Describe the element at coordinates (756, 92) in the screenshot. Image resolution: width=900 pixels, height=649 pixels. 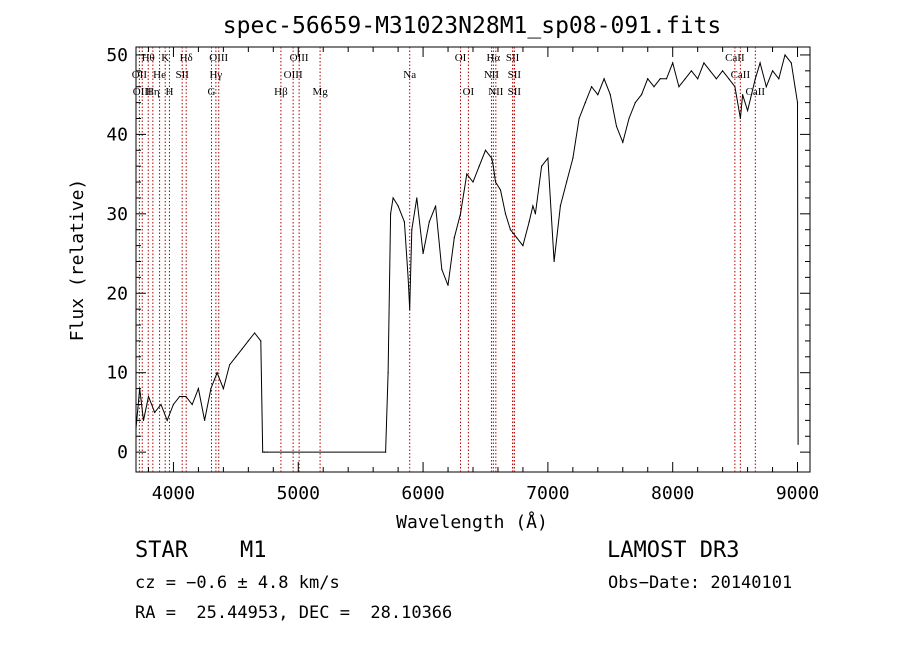
I see `line-label-27: CaII` at that location.